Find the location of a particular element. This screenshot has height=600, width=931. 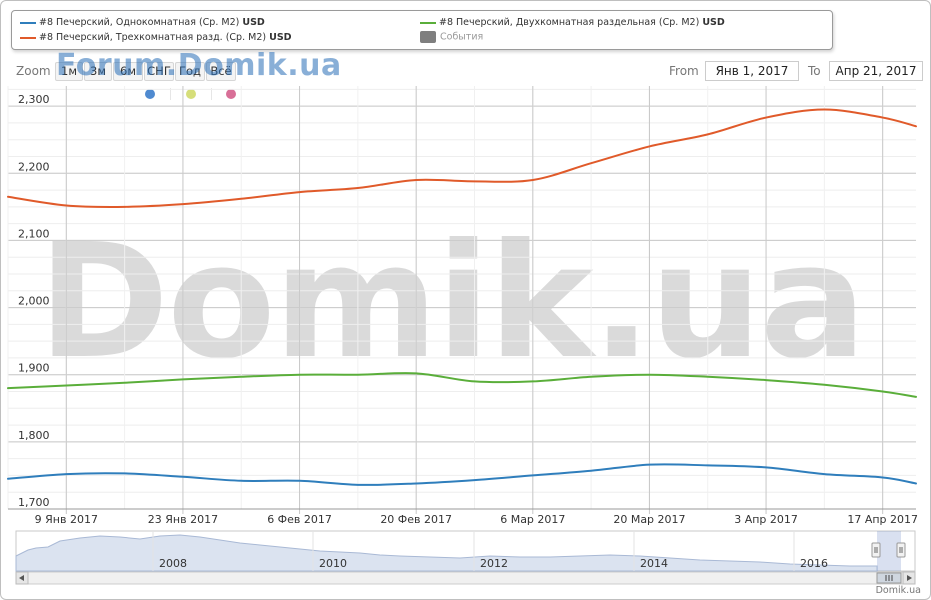

event-marker-pink is located at coordinates (231, 94).